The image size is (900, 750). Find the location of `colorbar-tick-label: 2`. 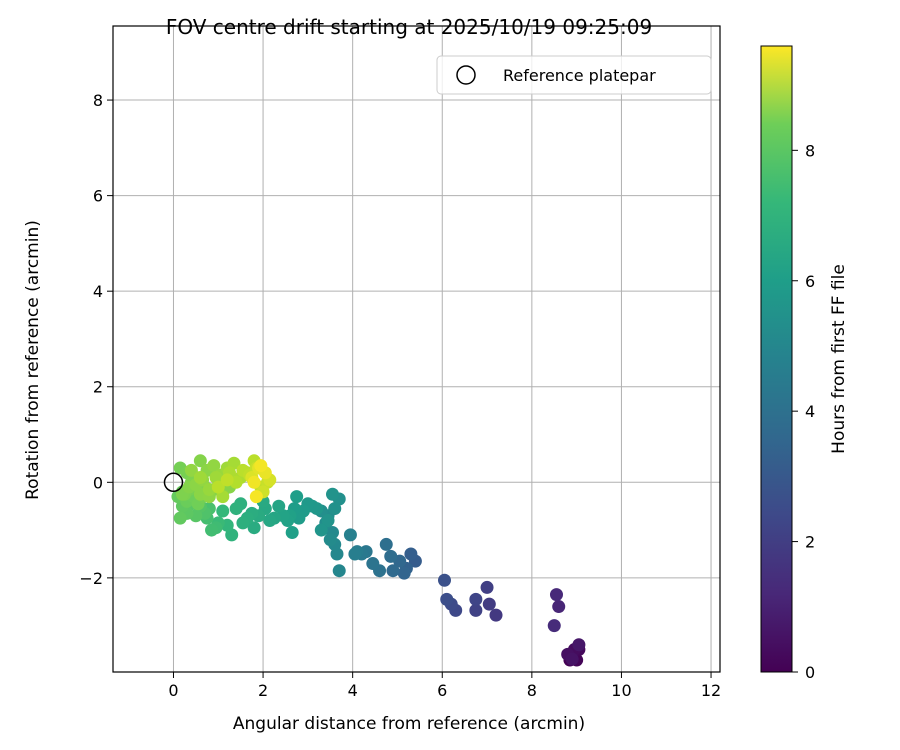

colorbar-tick-label: 2 is located at coordinates (810, 542).